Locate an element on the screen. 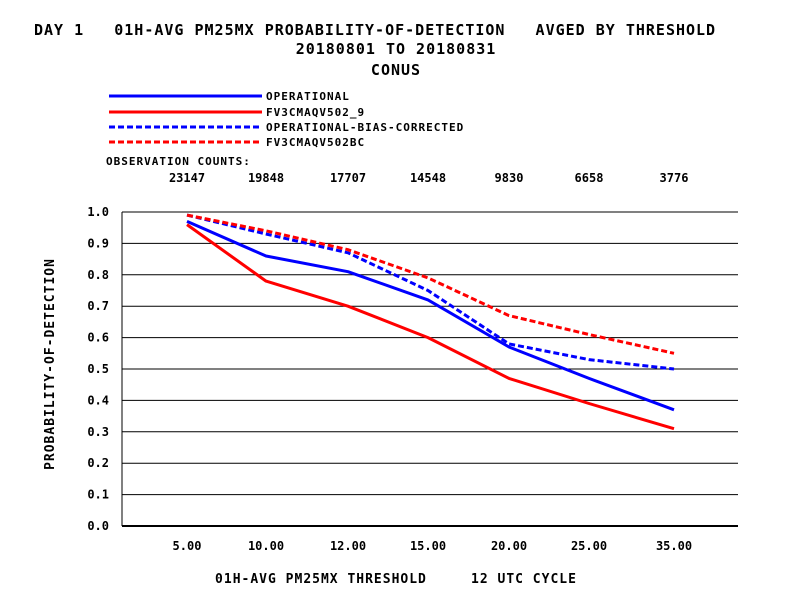 This screenshot has height=612, width=792. observation-count: 19848 is located at coordinates (266, 178).